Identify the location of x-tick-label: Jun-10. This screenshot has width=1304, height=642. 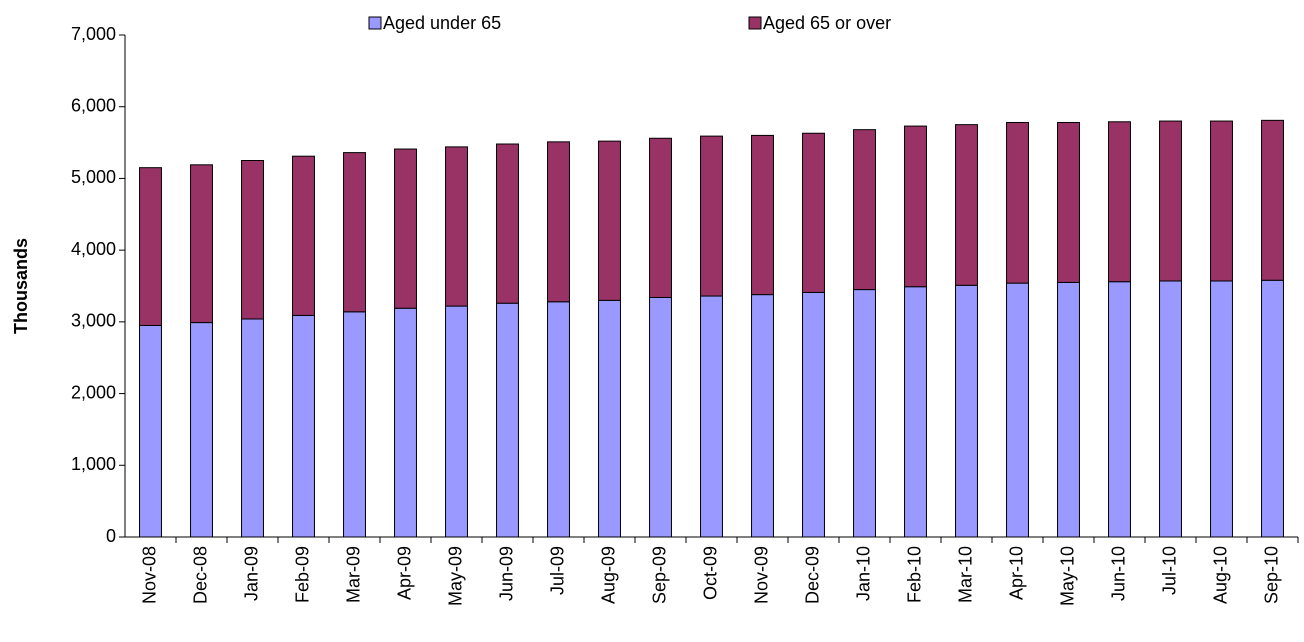
(1118, 573).